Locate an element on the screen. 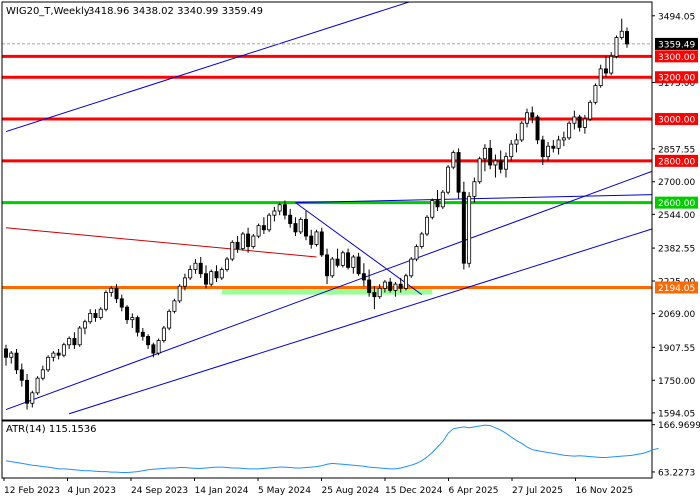  time-tick-label: 27 Jul 2025 is located at coordinates (537, 491).